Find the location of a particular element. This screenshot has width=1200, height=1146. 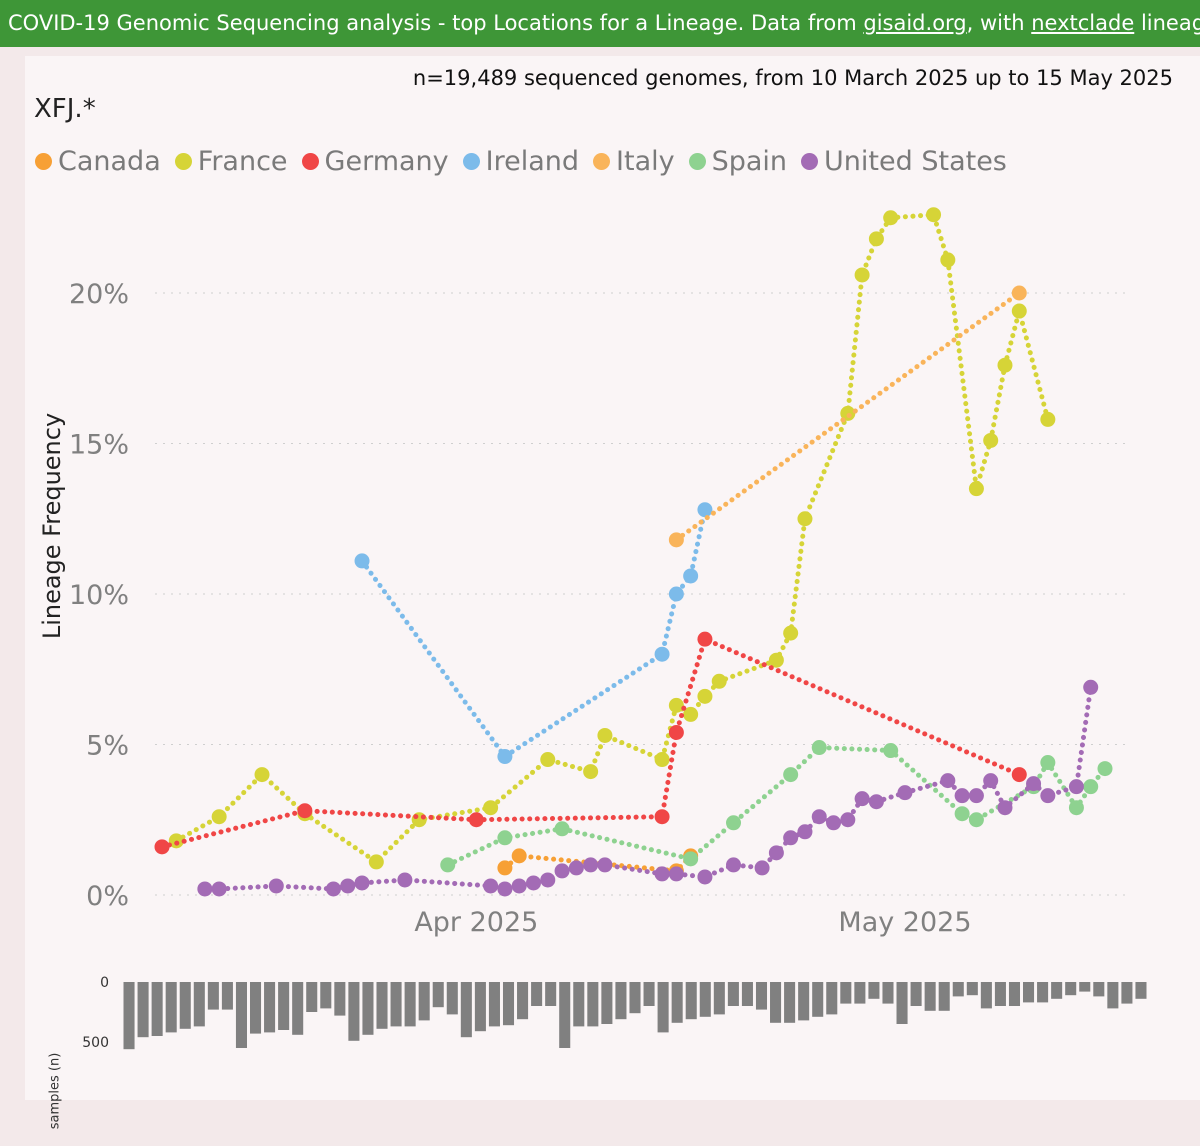

legend-item-canada: Canada is located at coordinates (98, 161).